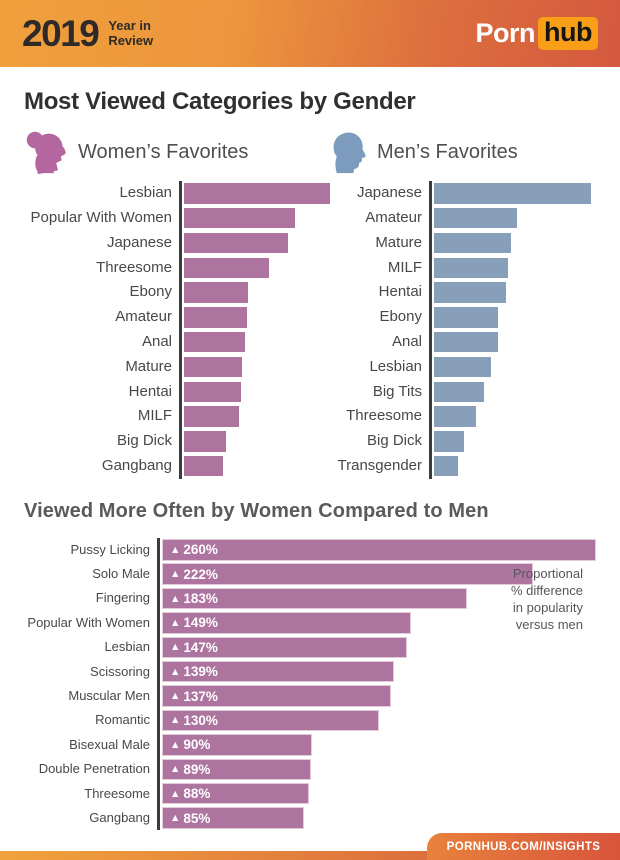 This screenshot has height=860, width=620. Describe the element at coordinates (397, 391) in the screenshot. I see `bar-category-label: Big Tits` at that location.